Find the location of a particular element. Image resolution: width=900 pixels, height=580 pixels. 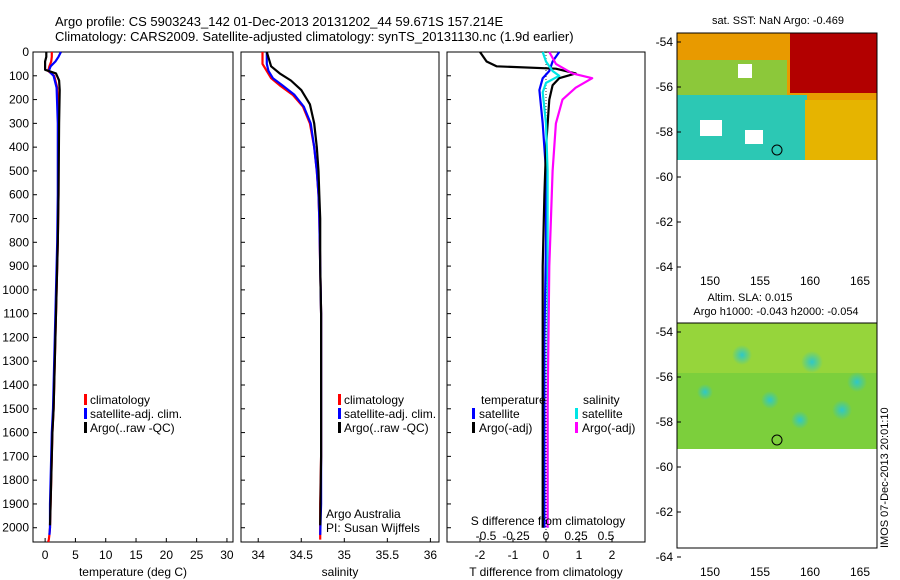

sla-map-x-ticks: 150 155 160 165 is located at coordinates (785, 572).